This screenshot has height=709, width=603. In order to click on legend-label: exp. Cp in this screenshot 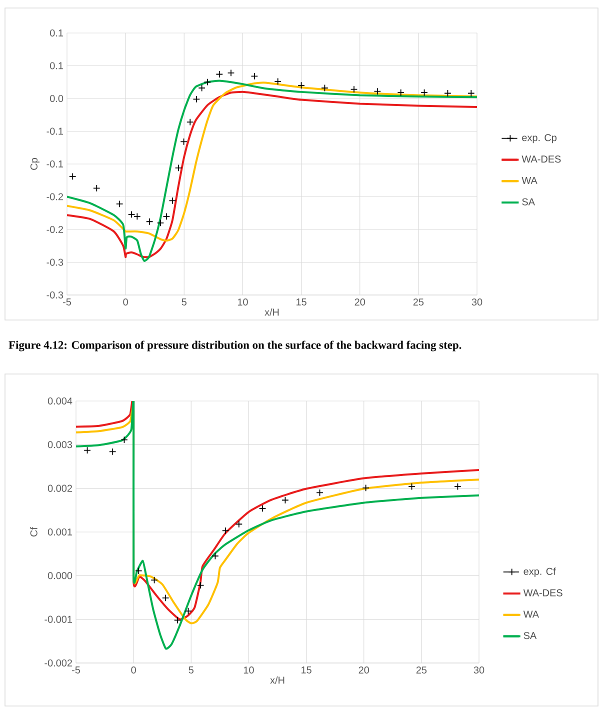, I will do `click(539, 139)`.